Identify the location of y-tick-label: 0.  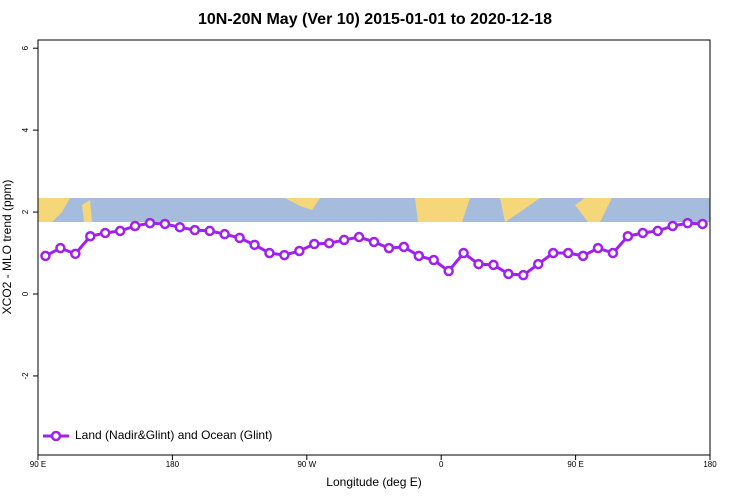
(25, 293).